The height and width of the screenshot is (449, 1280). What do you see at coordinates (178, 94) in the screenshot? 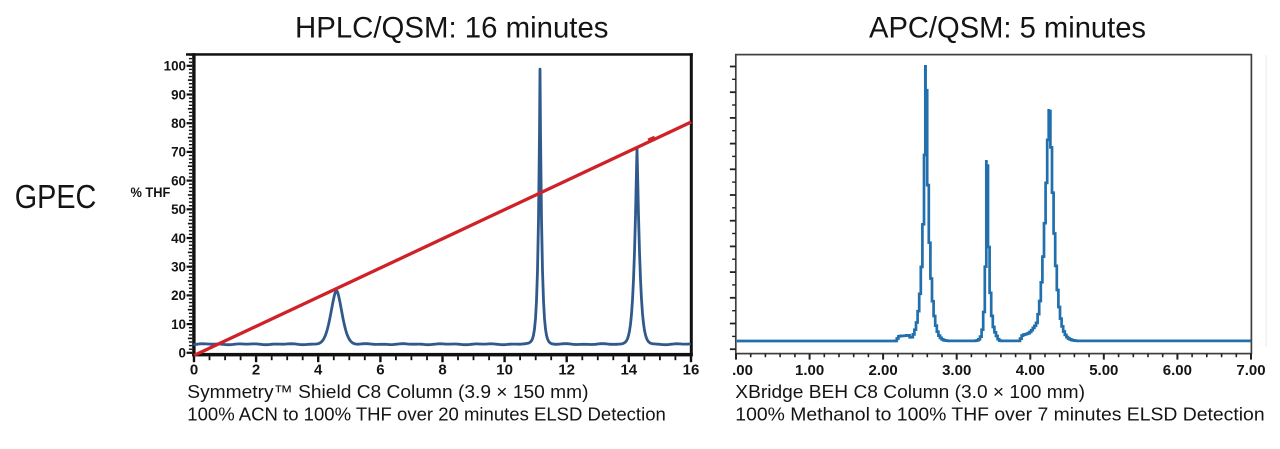
I see `svg-text: 90` at bounding box center [178, 94].